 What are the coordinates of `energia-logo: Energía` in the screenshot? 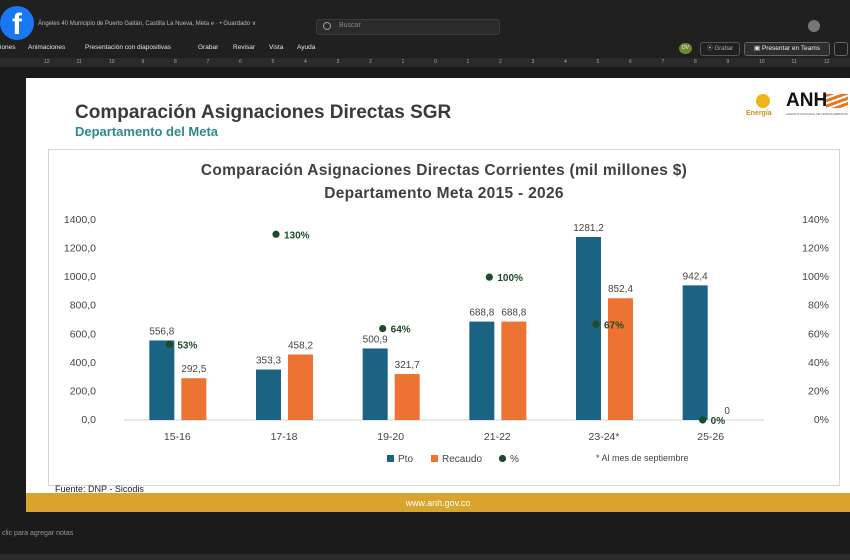 It's located at (764, 108).